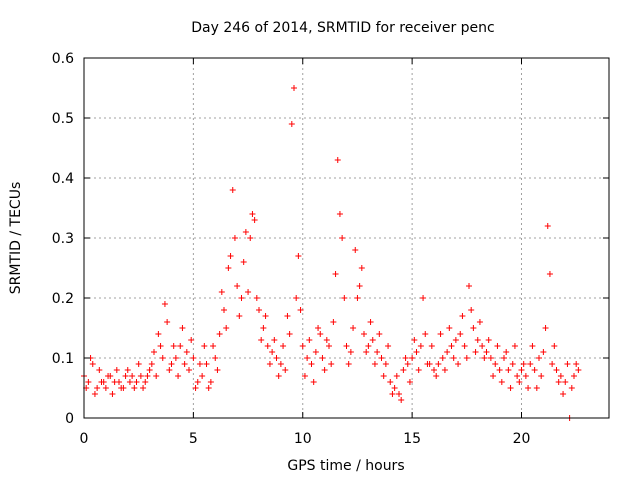  What do you see at coordinates (63, 119) in the screenshot?
I see `y-tick-label: 0.5` at bounding box center [63, 119].